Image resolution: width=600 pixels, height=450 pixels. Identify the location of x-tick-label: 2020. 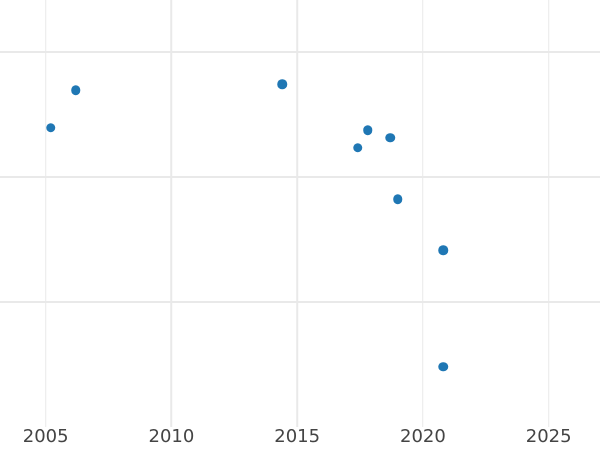
(423, 436).